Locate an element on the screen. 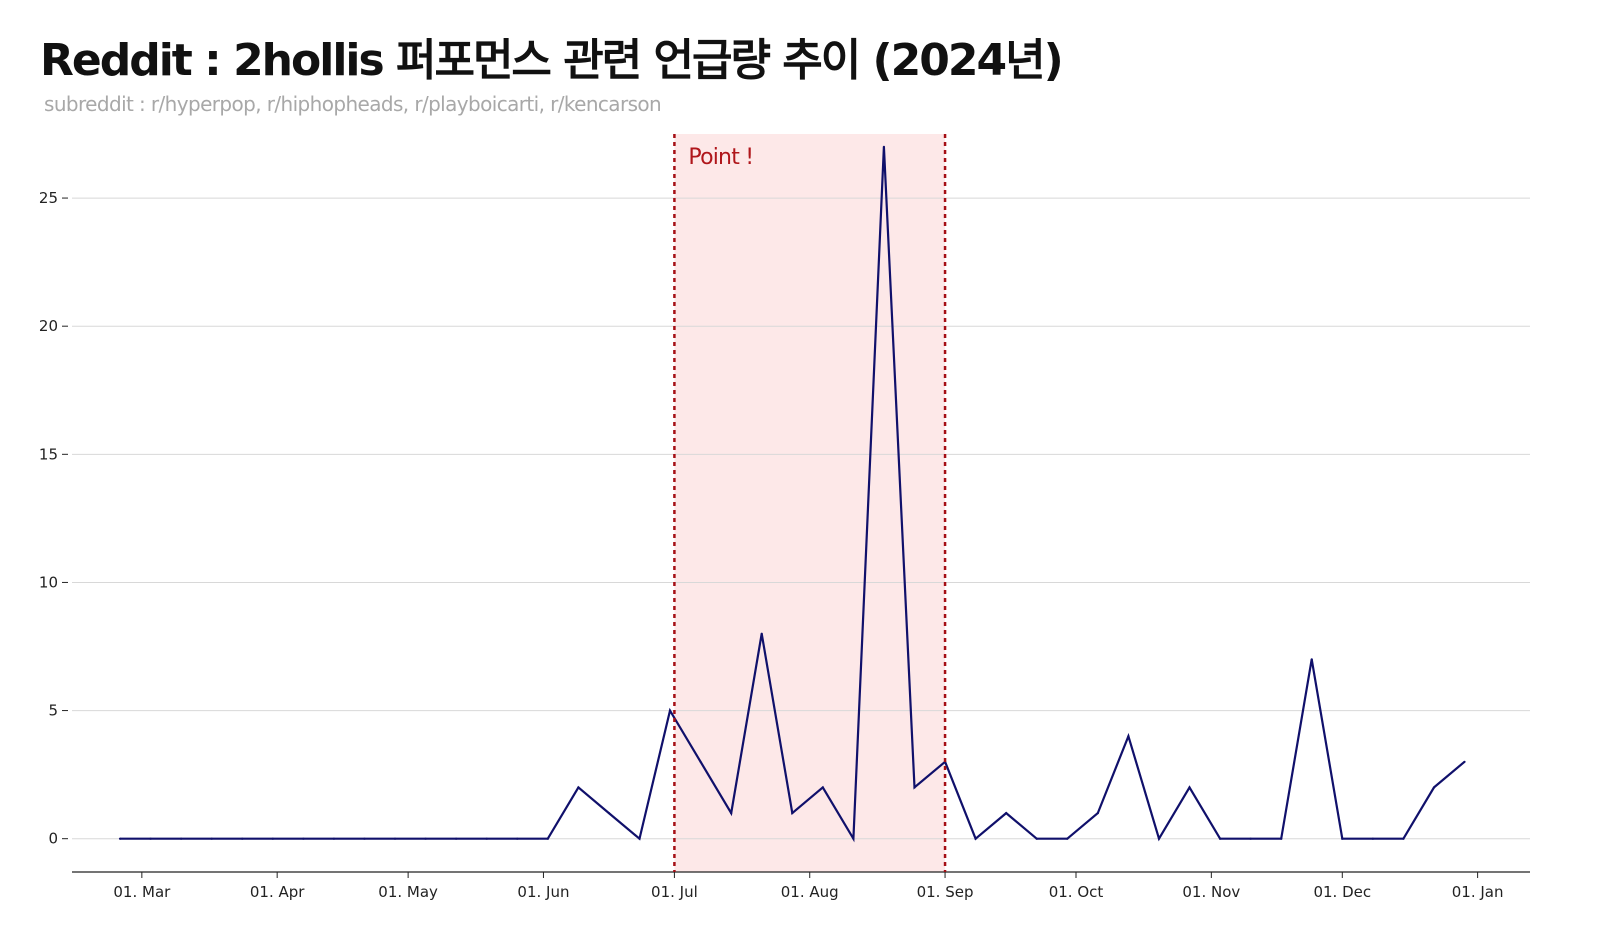 This screenshot has height=933, width=1600. y-tick-label: 20 is located at coordinates (48, 326).